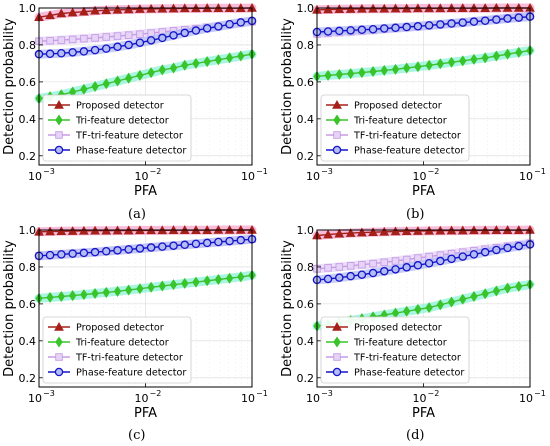 The image size is (550, 446). I want to click on series-phase-feature, so click(145, 247).